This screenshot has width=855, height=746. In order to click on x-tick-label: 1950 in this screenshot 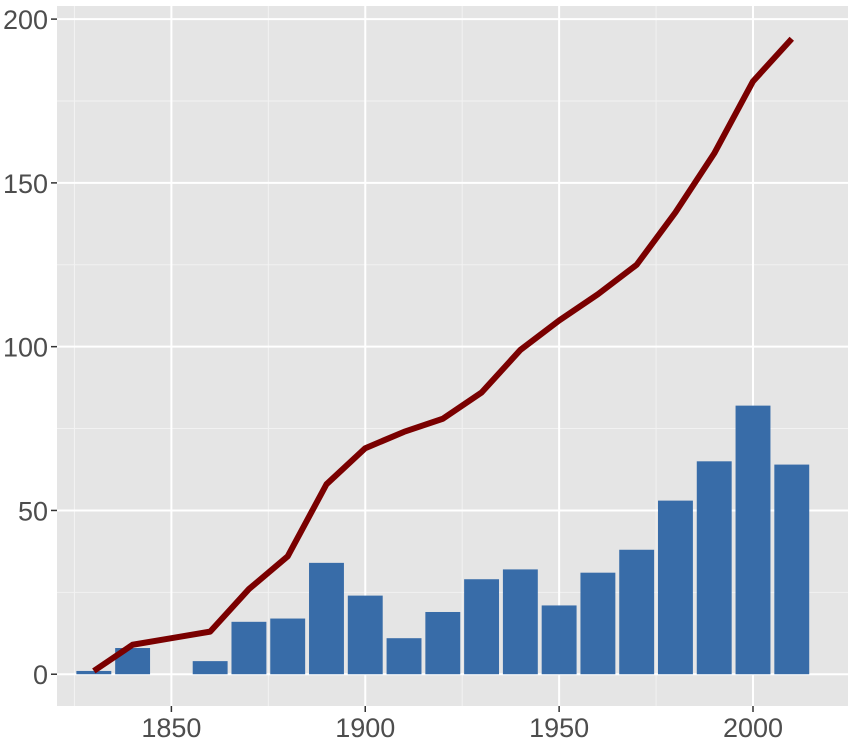, I will do `click(559, 727)`.